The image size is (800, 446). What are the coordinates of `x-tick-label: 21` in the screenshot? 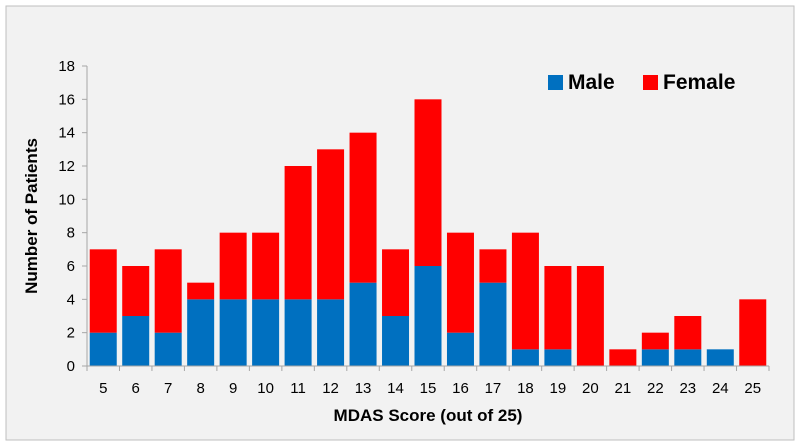 It's located at (623, 388).